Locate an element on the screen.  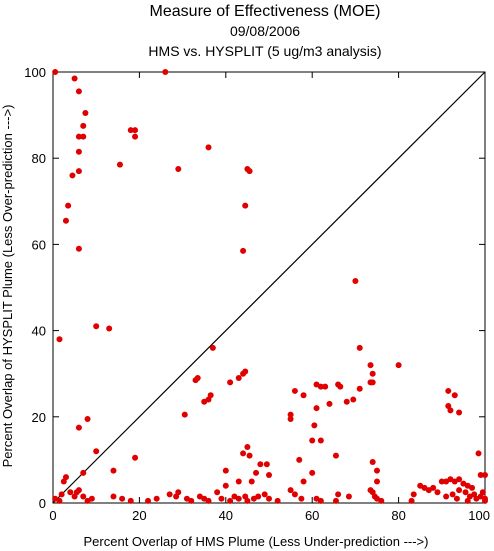
x-axis-ticks: 0 20 40 60 80 100 is located at coordinates (269, 515).